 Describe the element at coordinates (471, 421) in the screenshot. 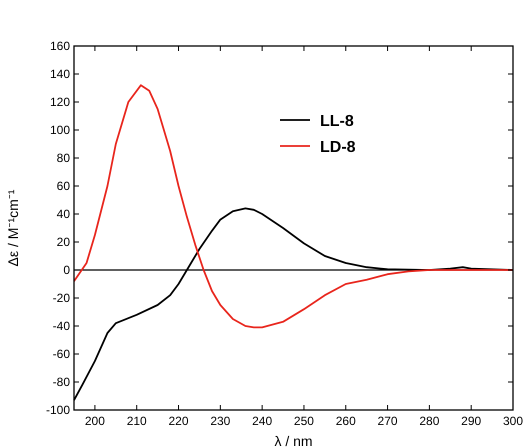

I see `x-tick-label: 290` at that location.